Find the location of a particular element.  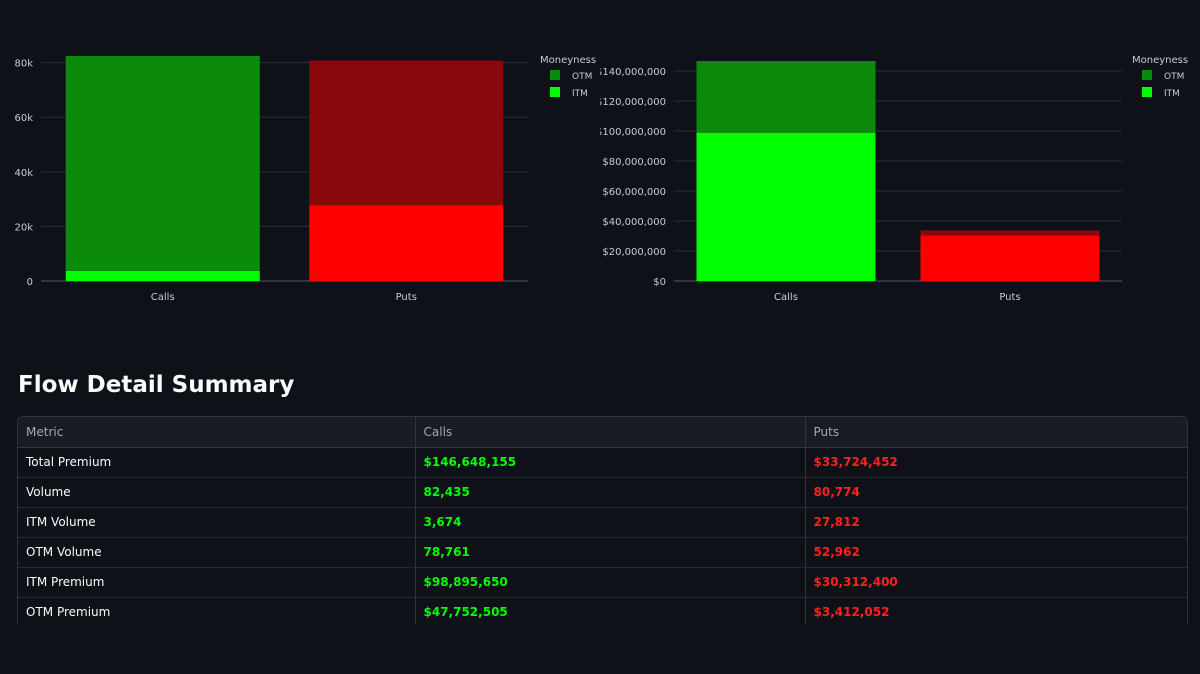

y-tick-label: $20,000,000 is located at coordinates (634, 252).